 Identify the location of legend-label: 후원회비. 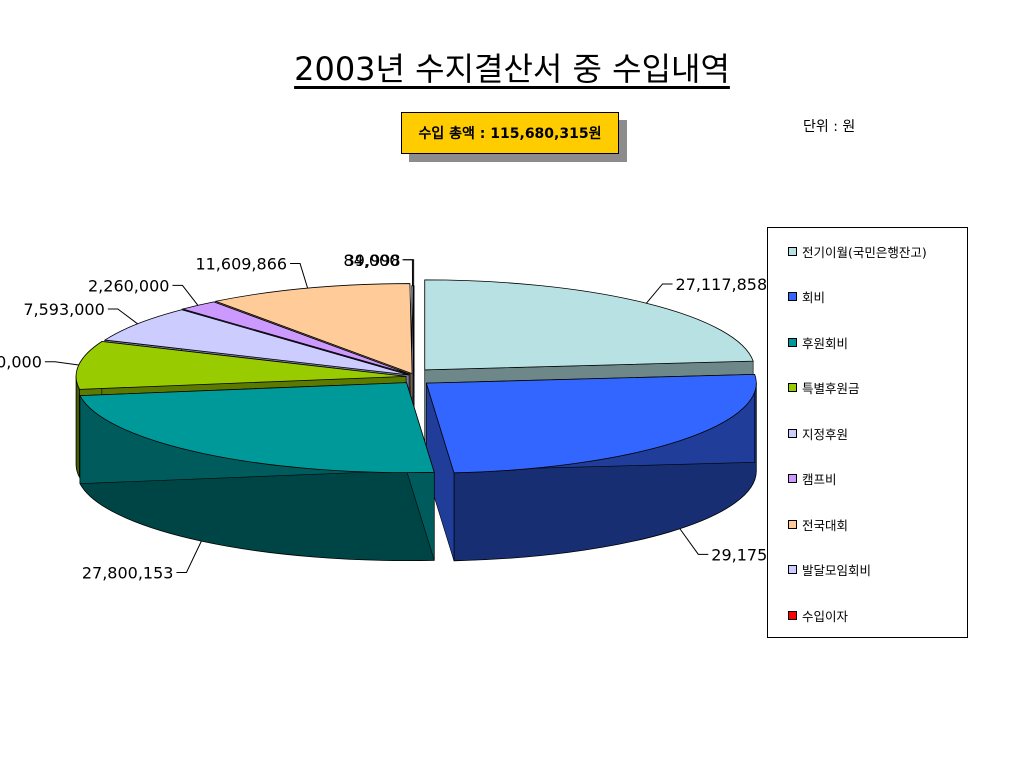
(825, 343).